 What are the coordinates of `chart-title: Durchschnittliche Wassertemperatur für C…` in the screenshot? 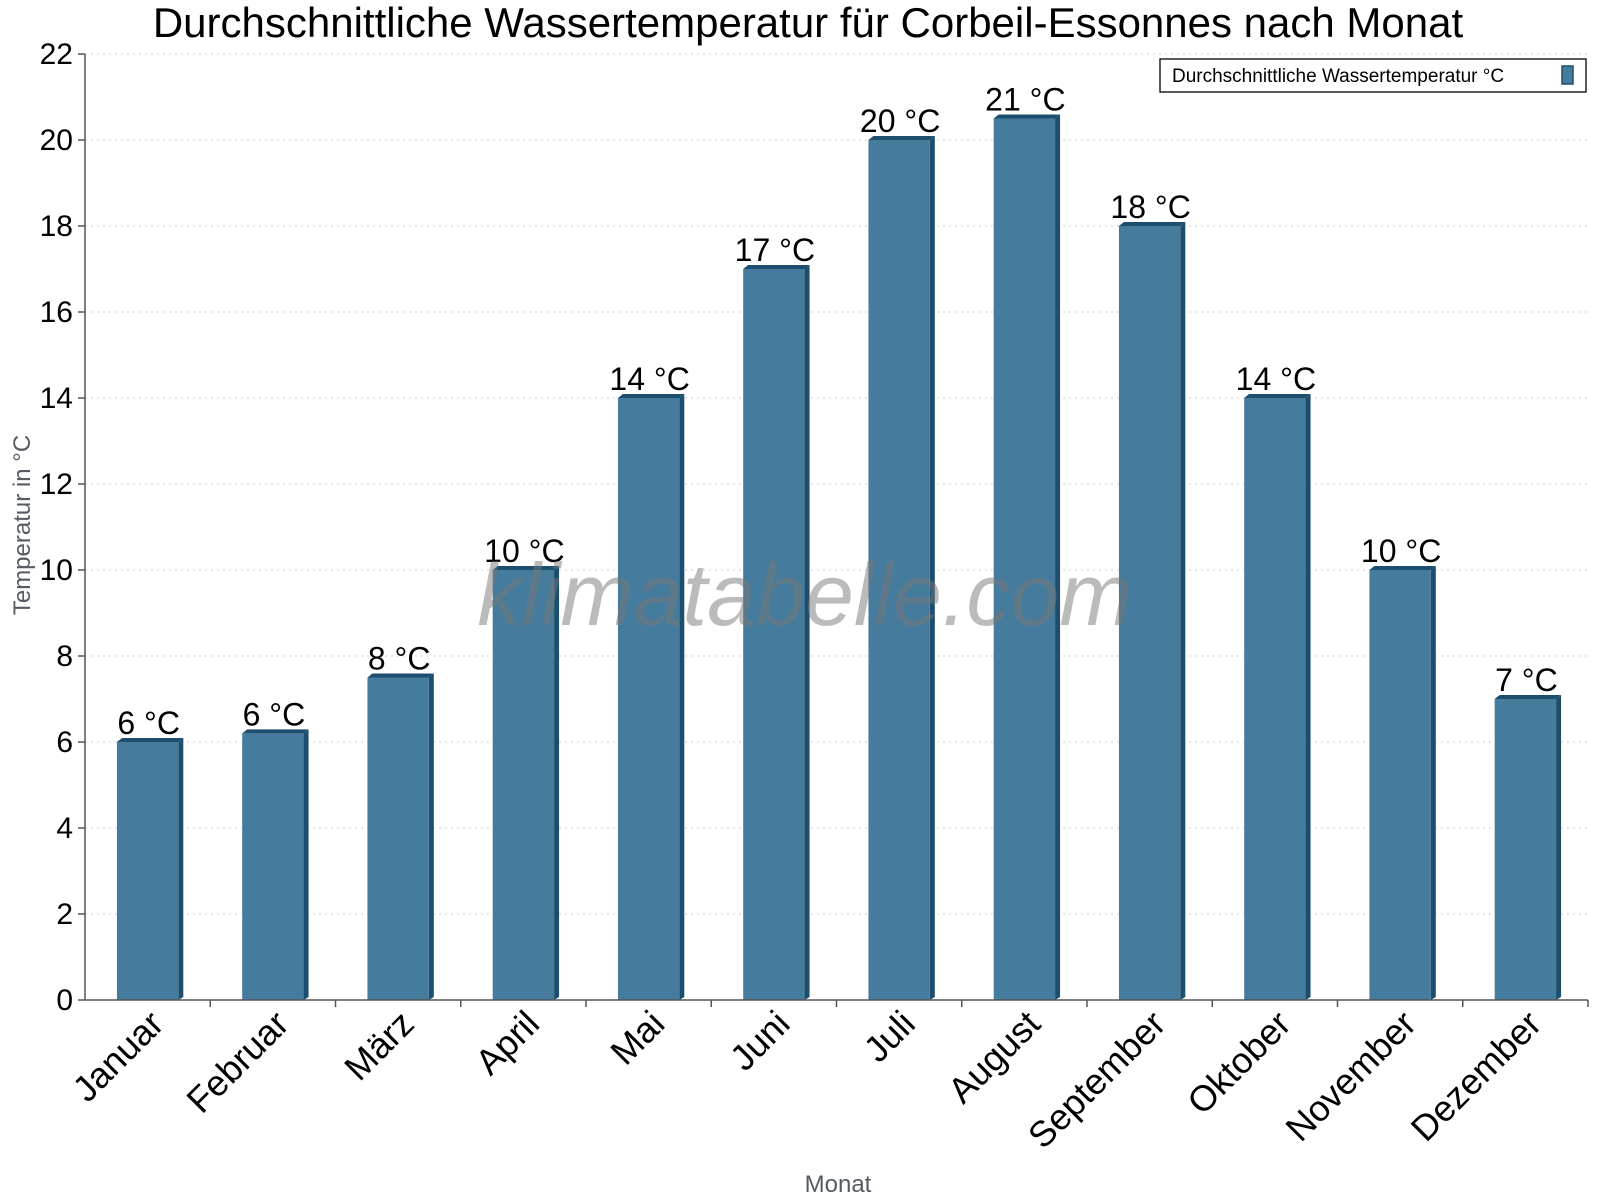 It's located at (808, 23).